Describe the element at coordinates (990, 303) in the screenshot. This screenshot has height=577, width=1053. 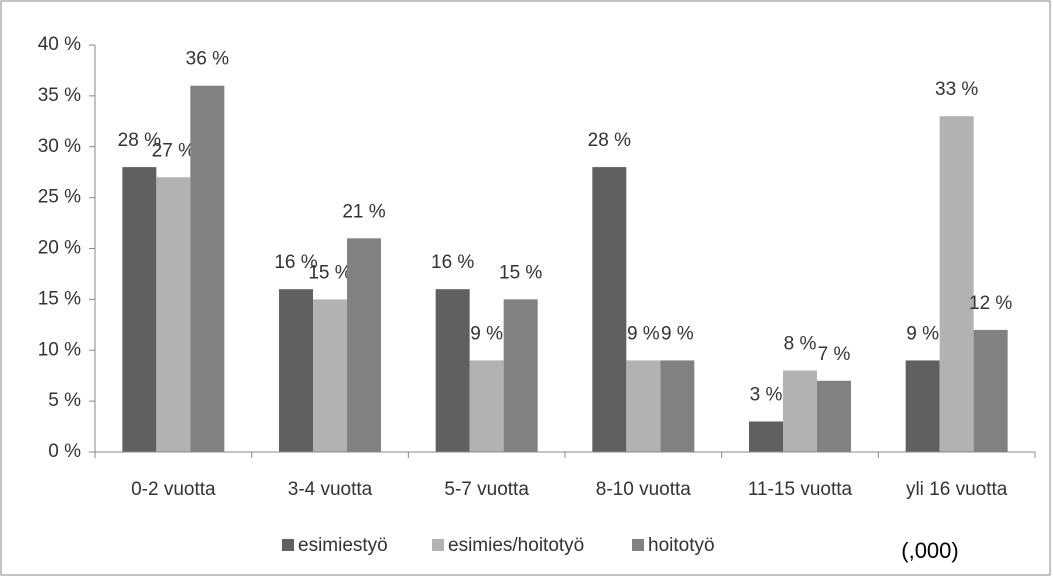
I see `value-label: 12 %` at that location.